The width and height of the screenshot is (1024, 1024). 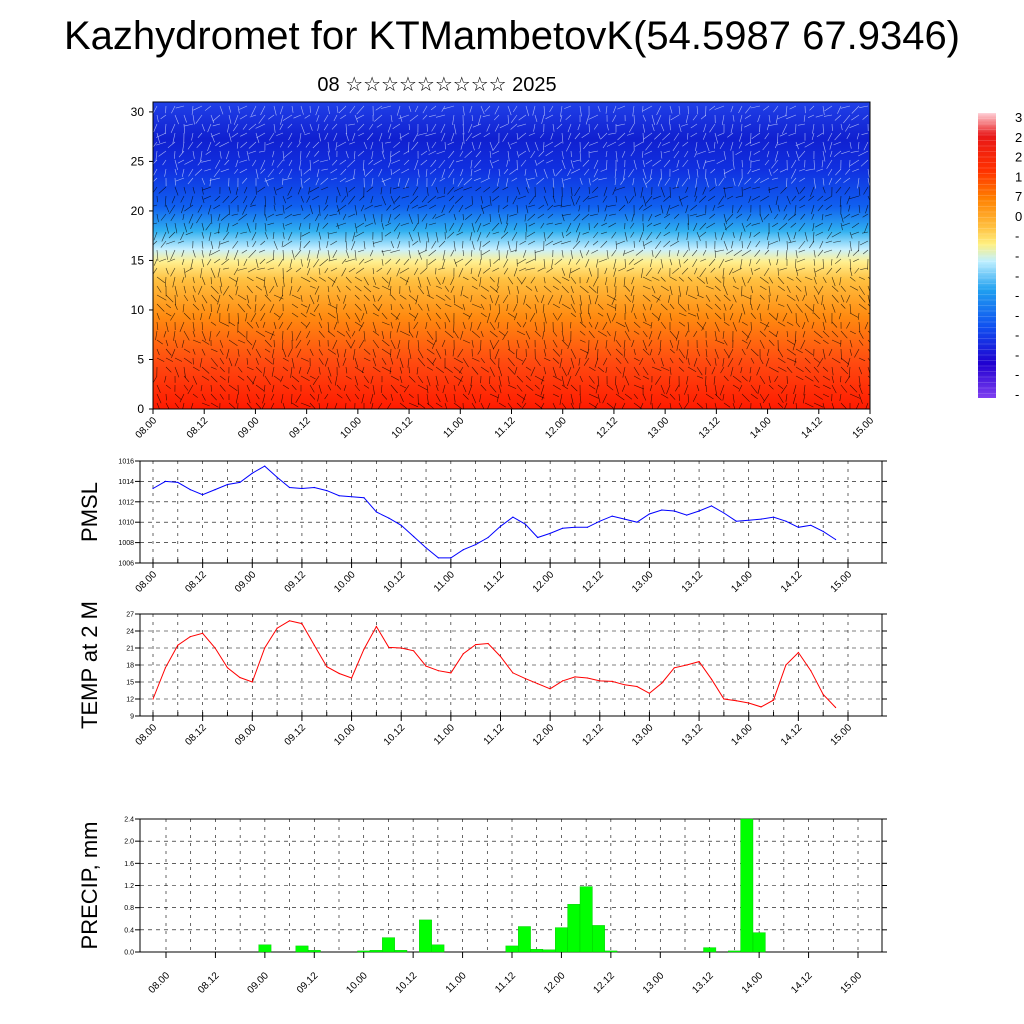 I want to click on y-tick-label: 10, so click(x=138, y=310).